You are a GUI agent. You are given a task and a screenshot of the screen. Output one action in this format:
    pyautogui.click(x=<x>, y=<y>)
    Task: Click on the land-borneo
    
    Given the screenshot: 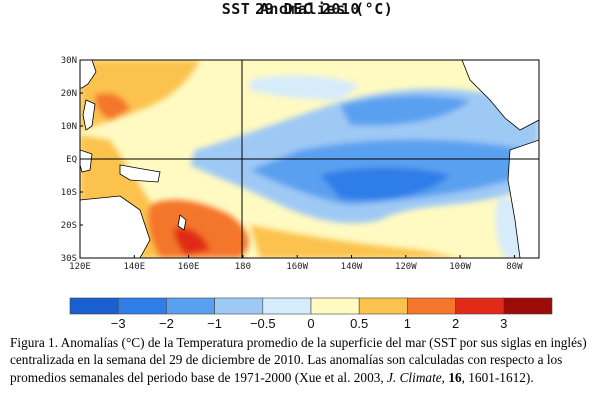 What is the action you would take?
    pyautogui.click(x=86, y=161)
    